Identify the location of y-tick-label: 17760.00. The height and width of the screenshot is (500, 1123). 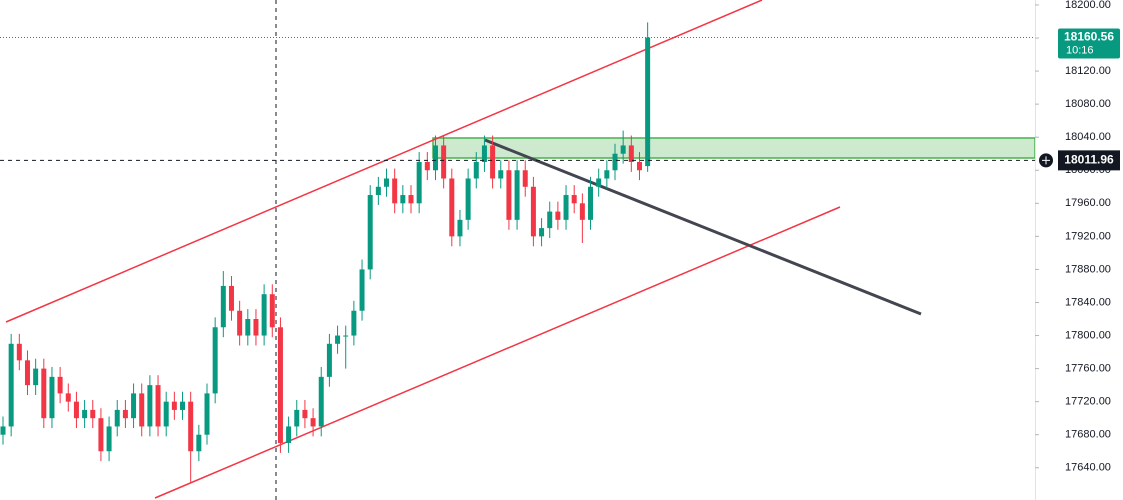
(1088, 369).